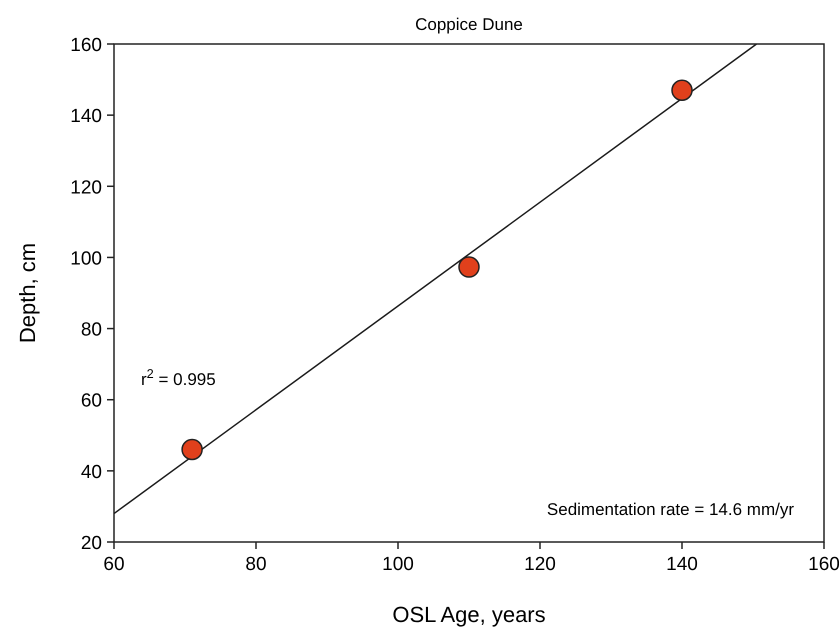 The image size is (839, 633). Describe the element at coordinates (27, 293) in the screenshot. I see `y-axis-title: Depth, cm` at that location.